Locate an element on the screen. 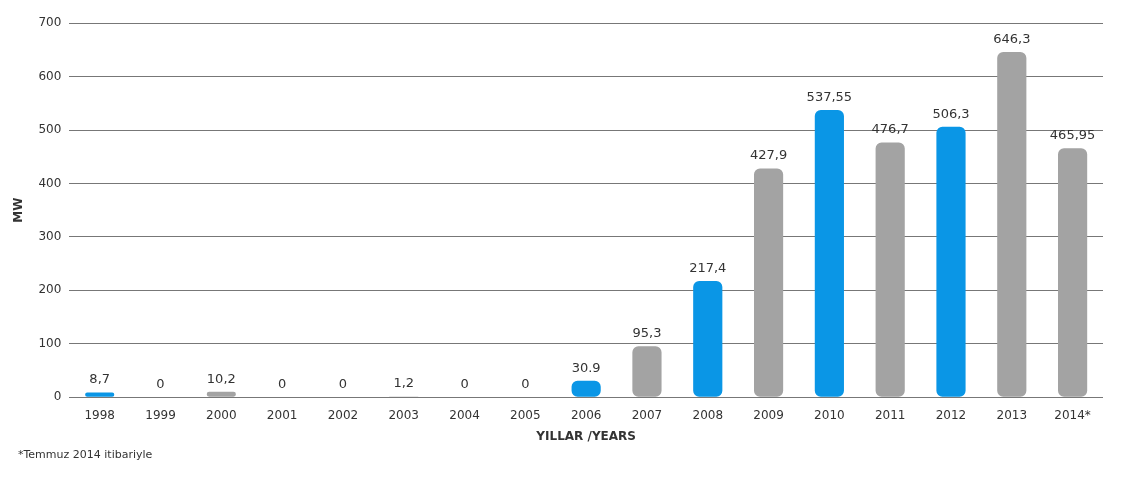 The width and height of the screenshot is (1133, 481). data-label: 506,3 is located at coordinates (951, 113).